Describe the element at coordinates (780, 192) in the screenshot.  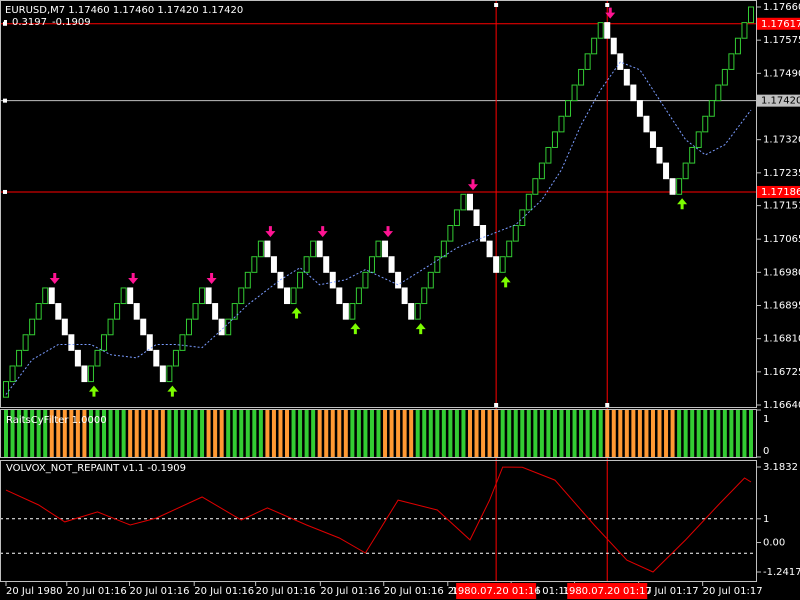
I see `price-label: 1.17186` at that location.